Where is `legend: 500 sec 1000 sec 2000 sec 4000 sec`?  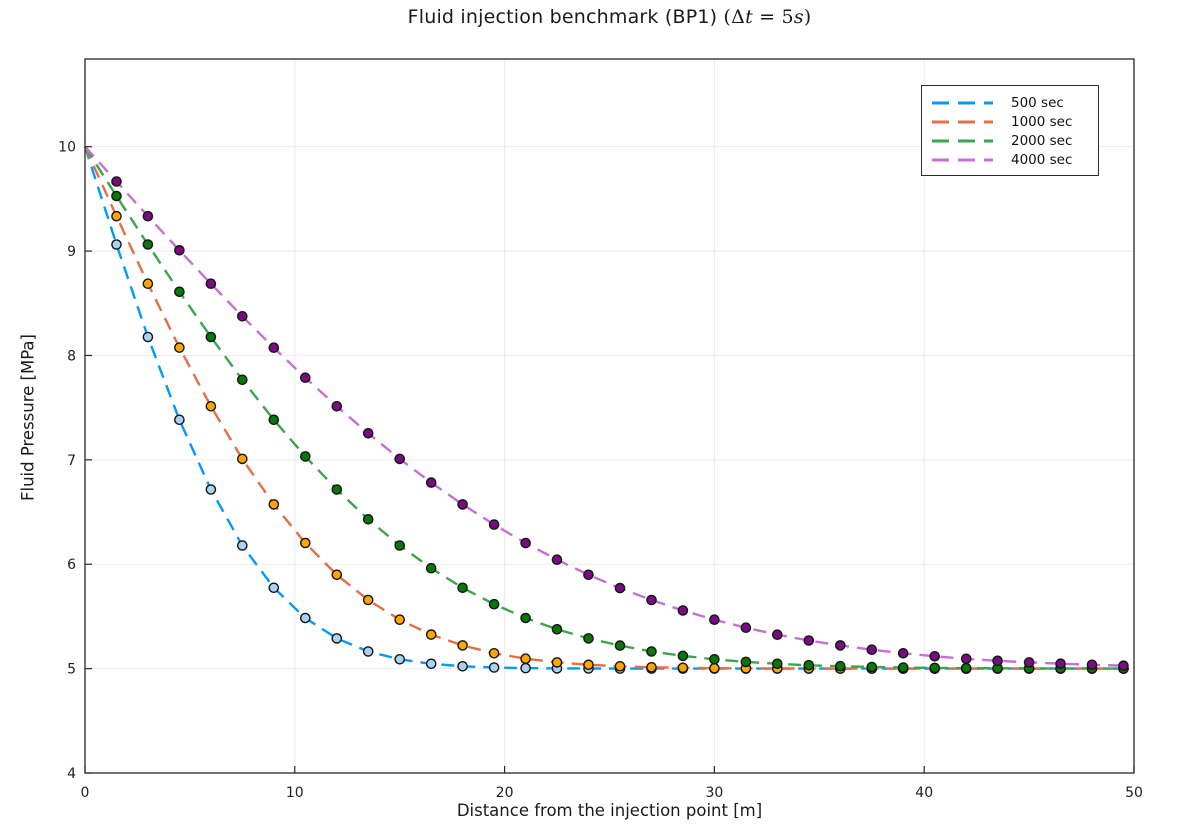 legend: 500 sec 1000 sec 2000 sec 4000 sec is located at coordinates (1010, 130).